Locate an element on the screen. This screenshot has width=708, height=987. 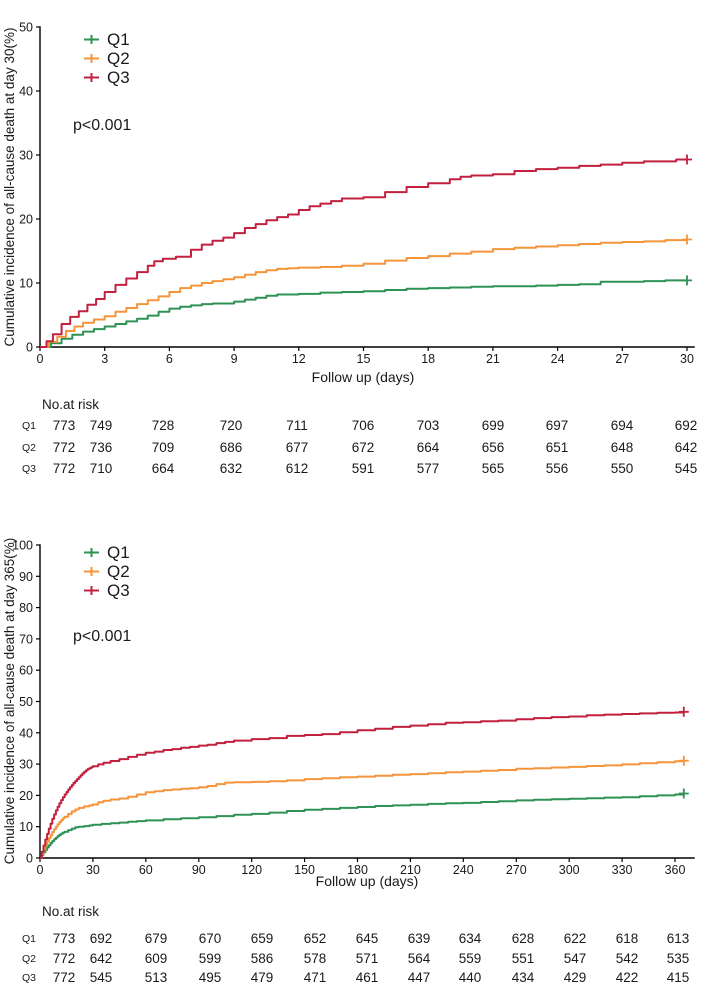
risk-value: 578 is located at coordinates (315, 958).